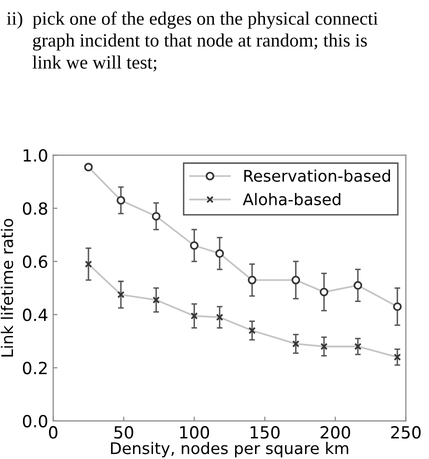 Image resolution: width=429 pixels, height=459 pixels. I want to click on y-tick-label: 0.6, so click(35, 261).